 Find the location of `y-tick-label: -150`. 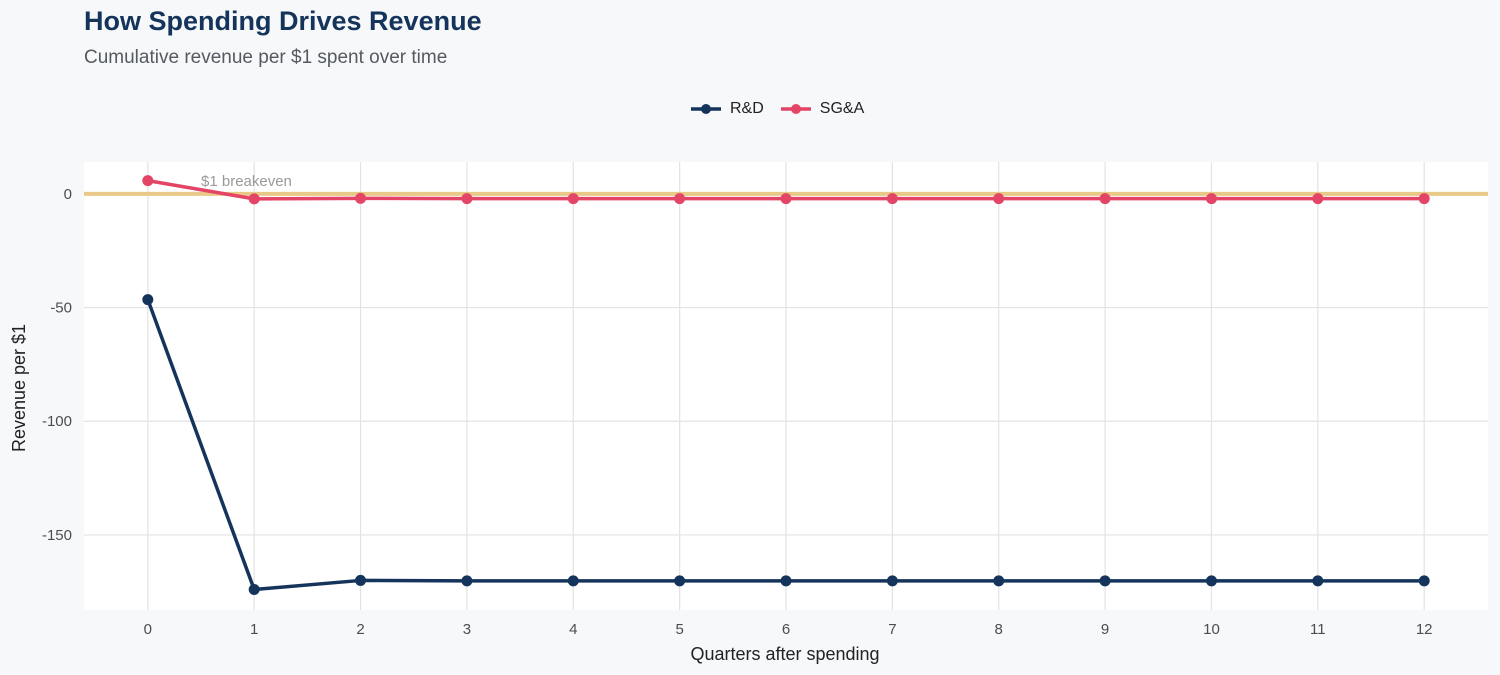

y-tick-label: -150 is located at coordinates (57, 535).